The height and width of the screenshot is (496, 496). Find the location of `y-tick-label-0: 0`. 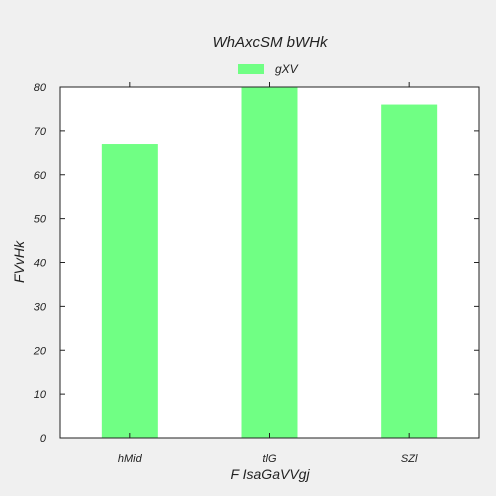

y-tick-label-0: 0 is located at coordinates (43, 439).